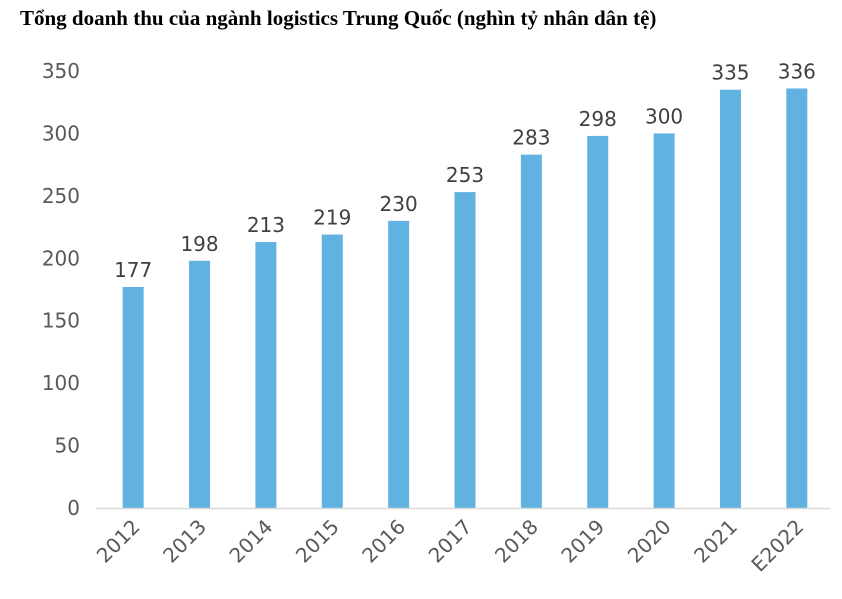 The image size is (842, 599). I want to click on data-label: 219, so click(332, 218).